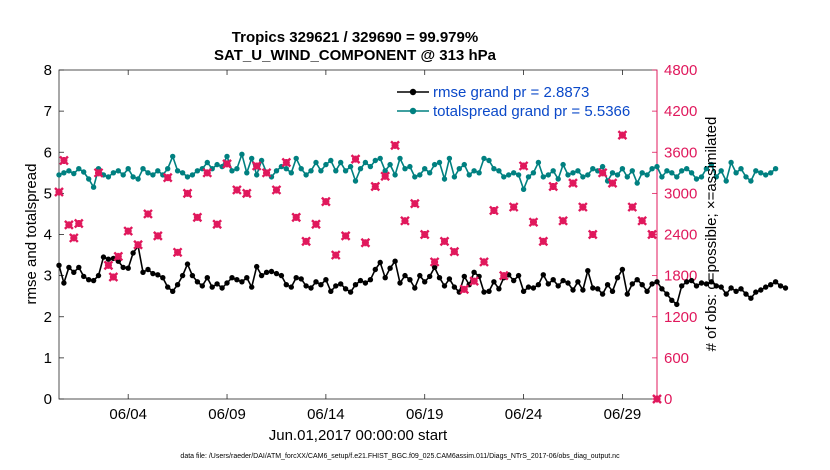 Image resolution: width=830 pixels, height=470 pixels. Describe the element at coordinates (422, 275) in the screenshot. I see `rmse-line` at that location.